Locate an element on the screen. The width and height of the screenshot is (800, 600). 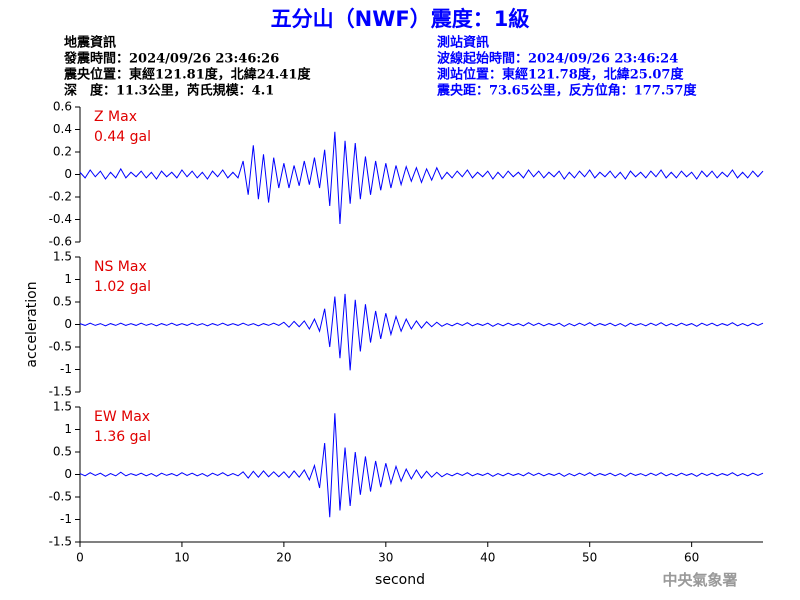
x-tick-label: 20 is located at coordinates (283, 558).